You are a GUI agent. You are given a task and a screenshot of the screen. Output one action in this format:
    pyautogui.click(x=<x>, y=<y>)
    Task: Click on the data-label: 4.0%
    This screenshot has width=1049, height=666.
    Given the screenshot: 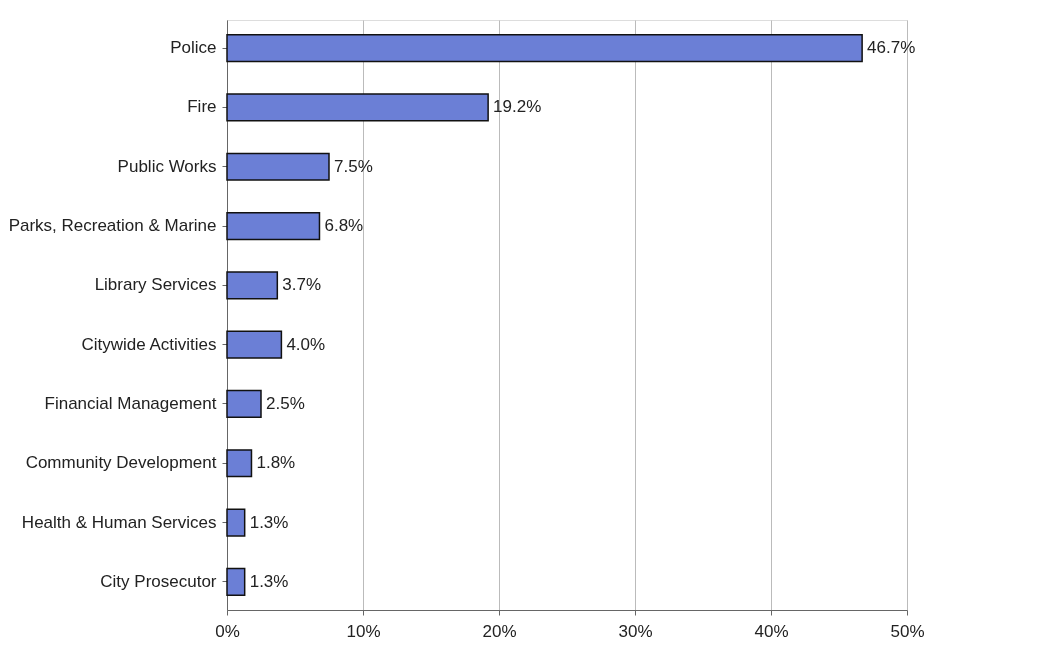 What is the action you would take?
    pyautogui.click(x=306, y=344)
    